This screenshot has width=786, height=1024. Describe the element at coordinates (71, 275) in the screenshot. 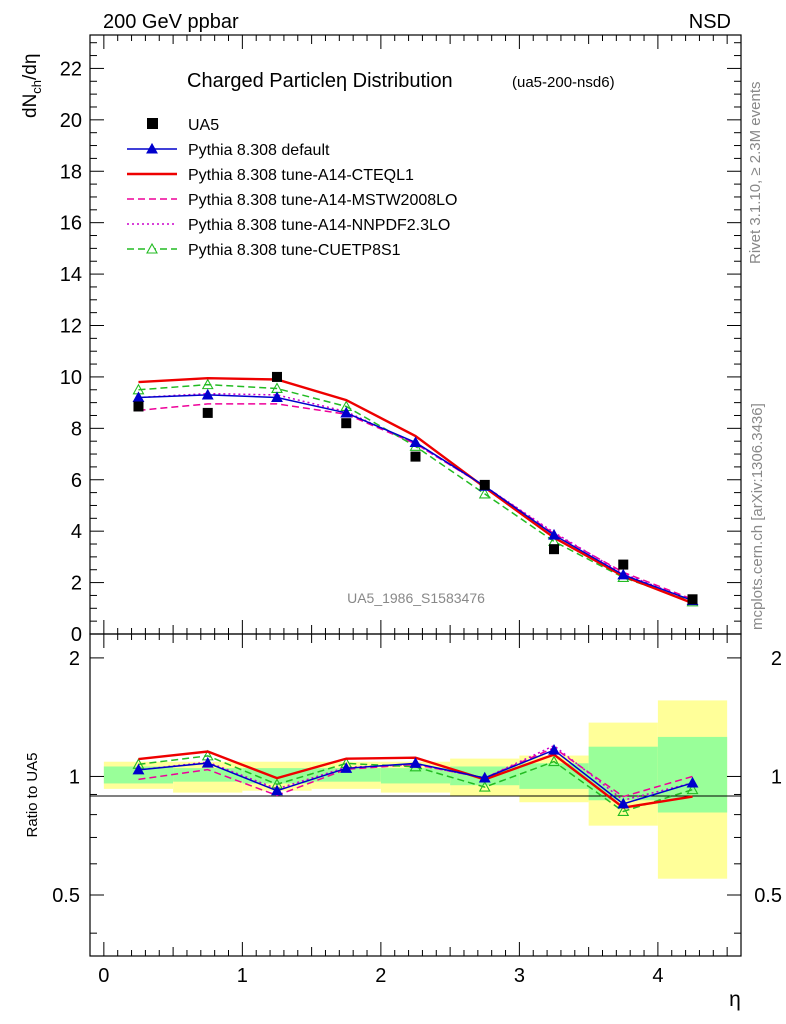

I see `y-tick-label: 14` at that location.